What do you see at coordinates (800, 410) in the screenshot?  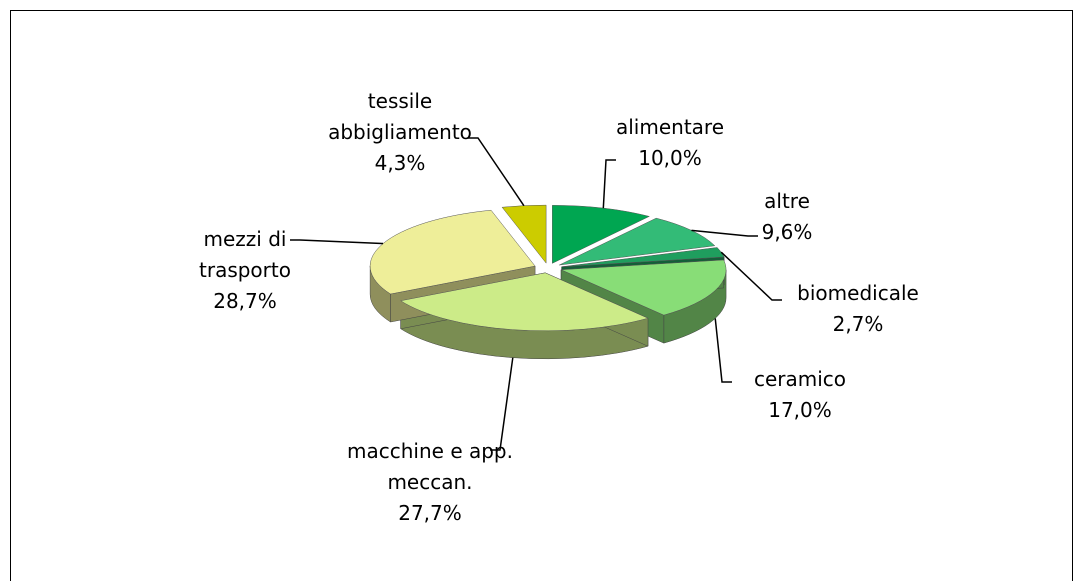 I see `value-label: 17,0%` at bounding box center [800, 410].